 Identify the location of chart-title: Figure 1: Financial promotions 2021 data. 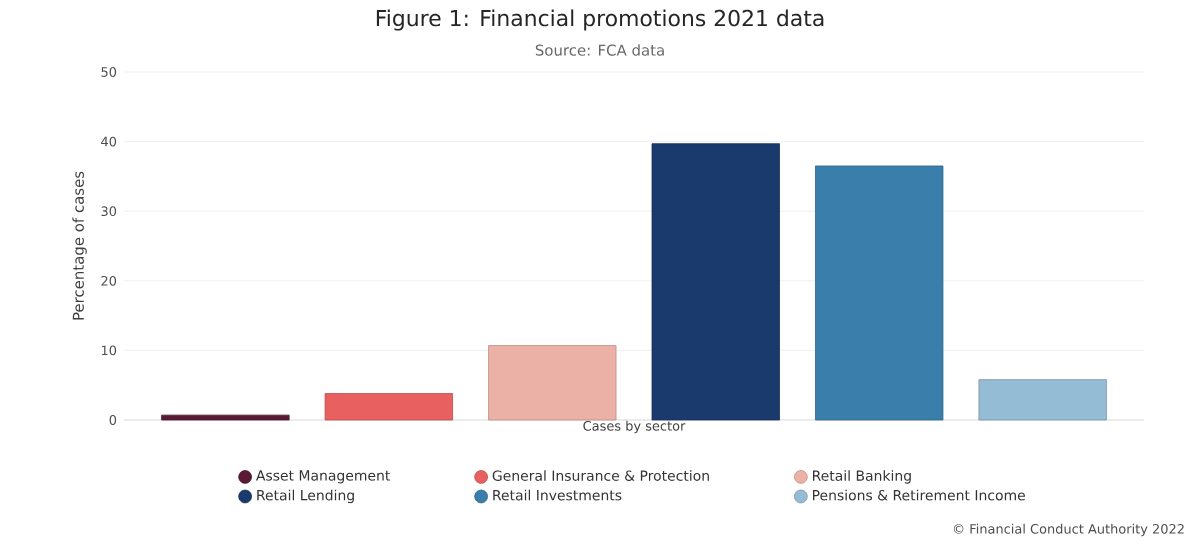
(600, 20).